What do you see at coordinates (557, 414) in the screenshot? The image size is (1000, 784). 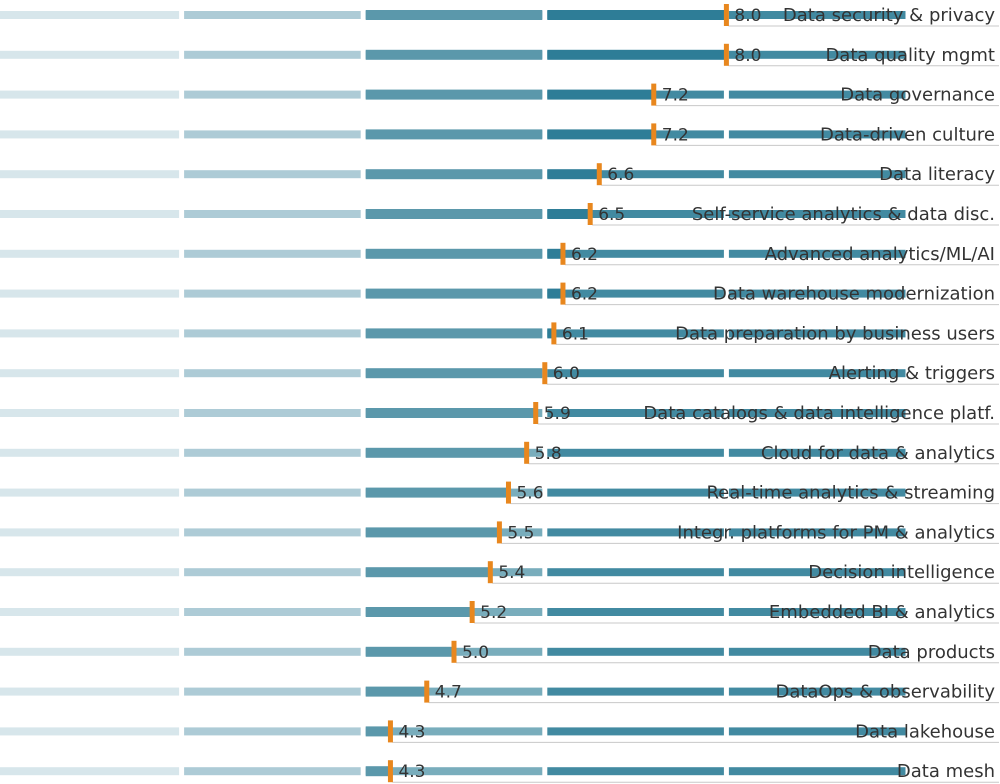 I see `data-label: 5.9` at bounding box center [557, 414].